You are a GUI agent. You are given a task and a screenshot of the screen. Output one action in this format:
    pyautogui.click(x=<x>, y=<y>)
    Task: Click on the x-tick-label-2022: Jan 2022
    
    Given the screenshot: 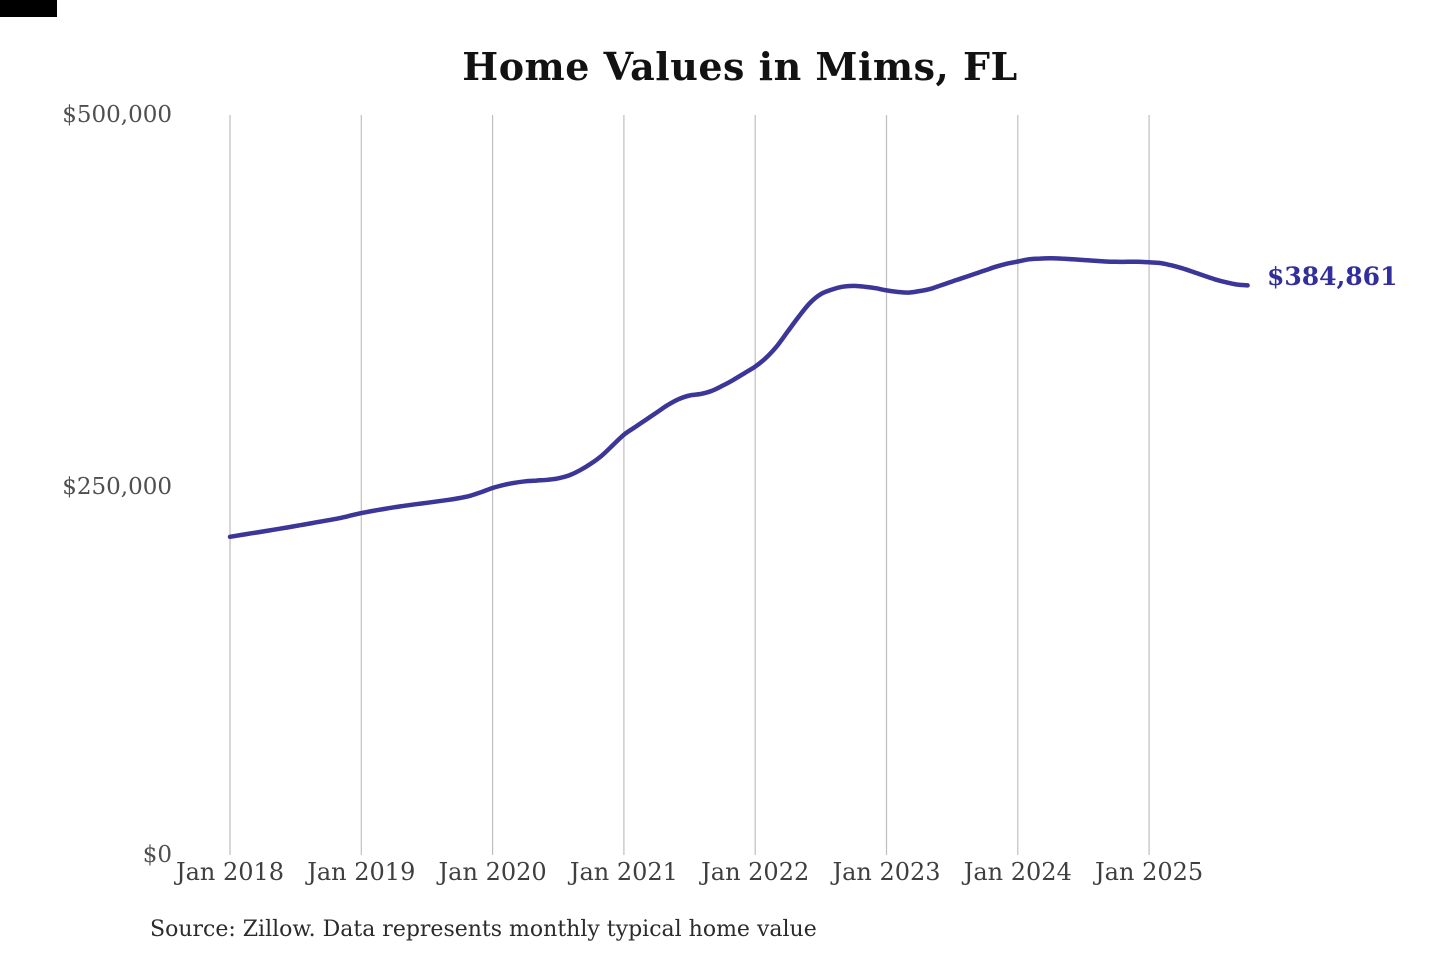 What is the action you would take?
    pyautogui.click(x=755, y=872)
    